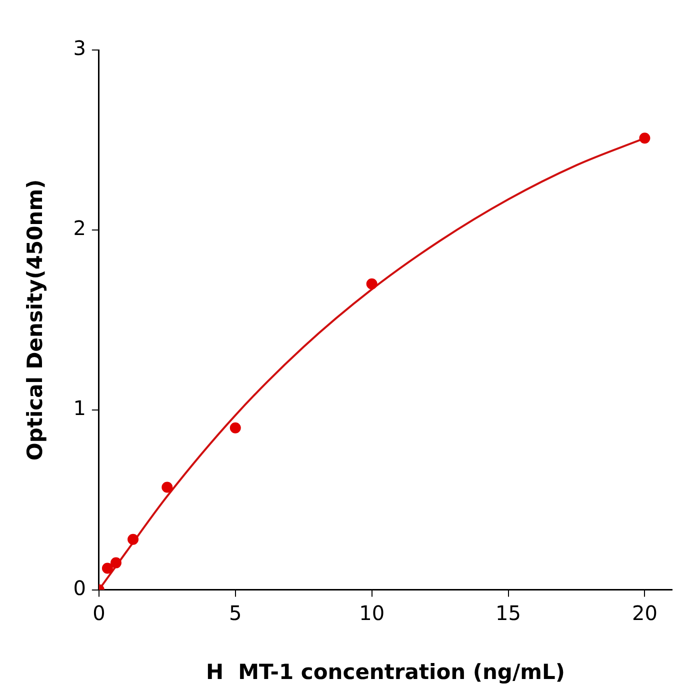 The image size is (700, 700). Describe the element at coordinates (508, 613) in the screenshot. I see `x-tick-label: 15` at that location.